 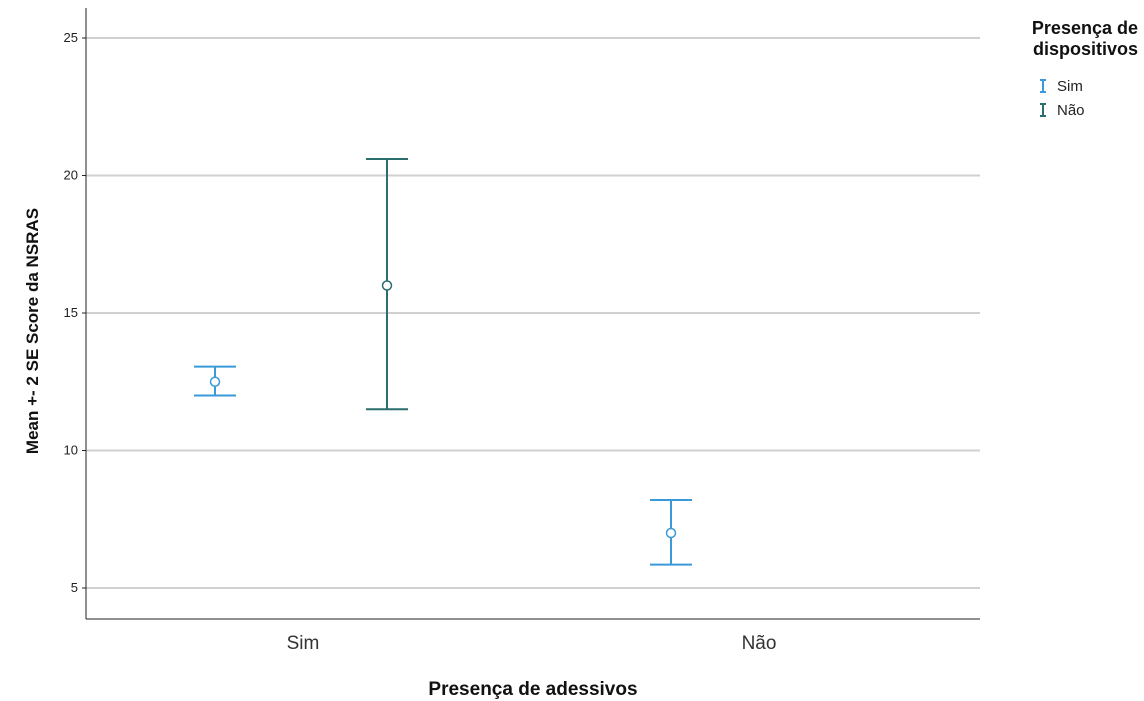 I want to click on legend-title-line-2: dispositivos, so click(x=1085, y=49).